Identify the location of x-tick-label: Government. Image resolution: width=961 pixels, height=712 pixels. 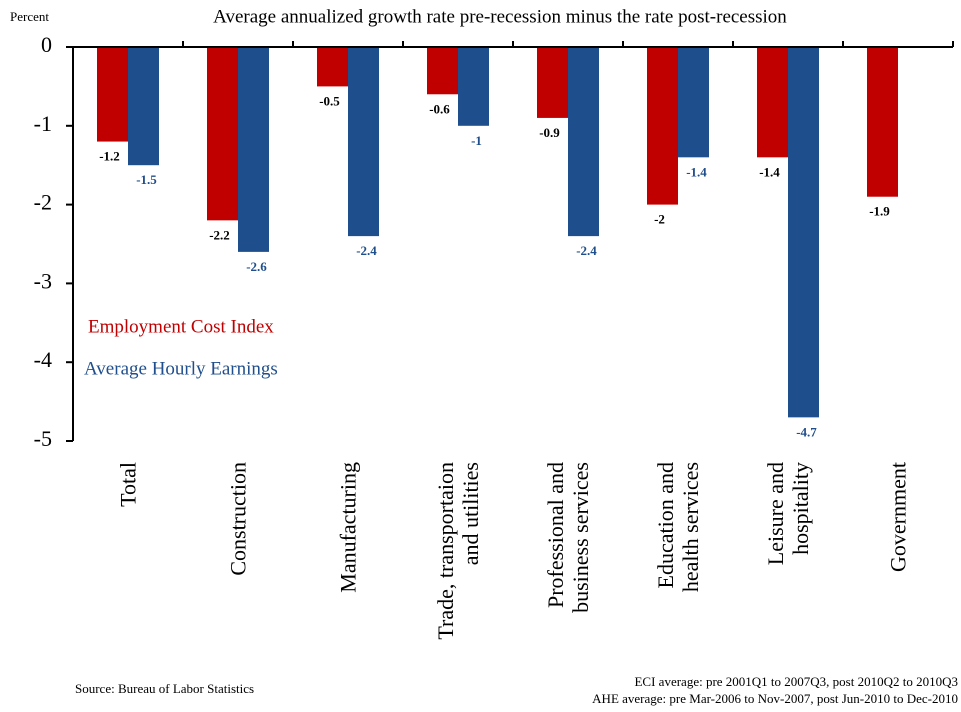
(898, 517).